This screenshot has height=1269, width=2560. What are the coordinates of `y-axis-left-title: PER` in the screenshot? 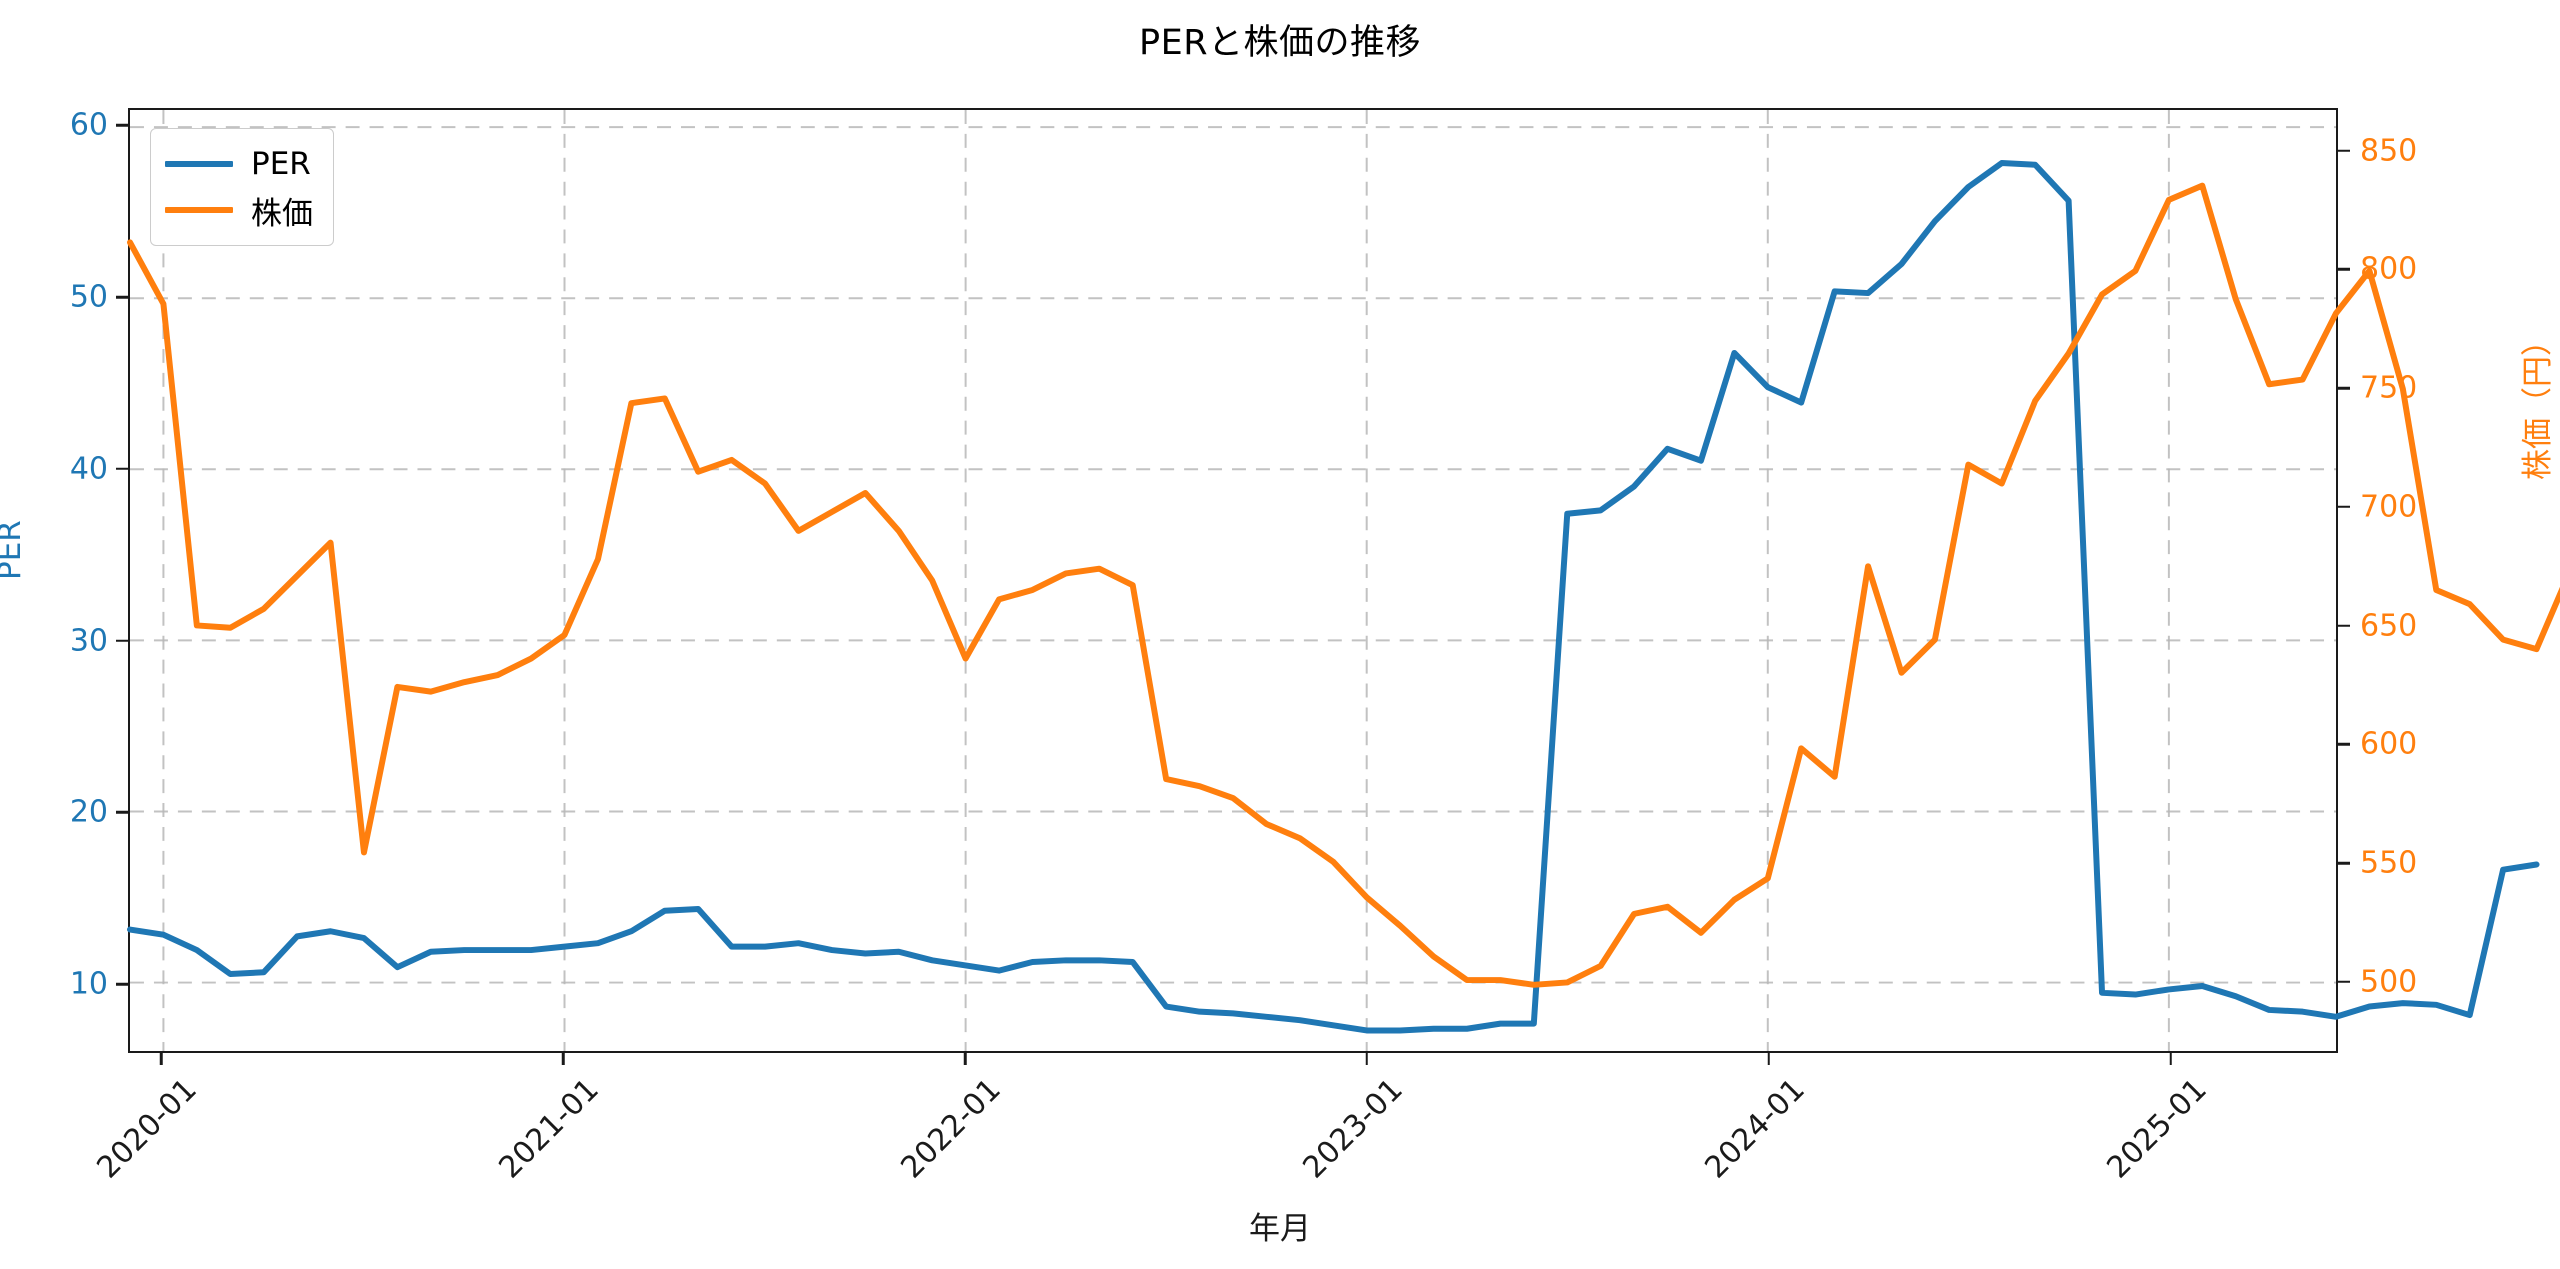 It's located at (14, 550).